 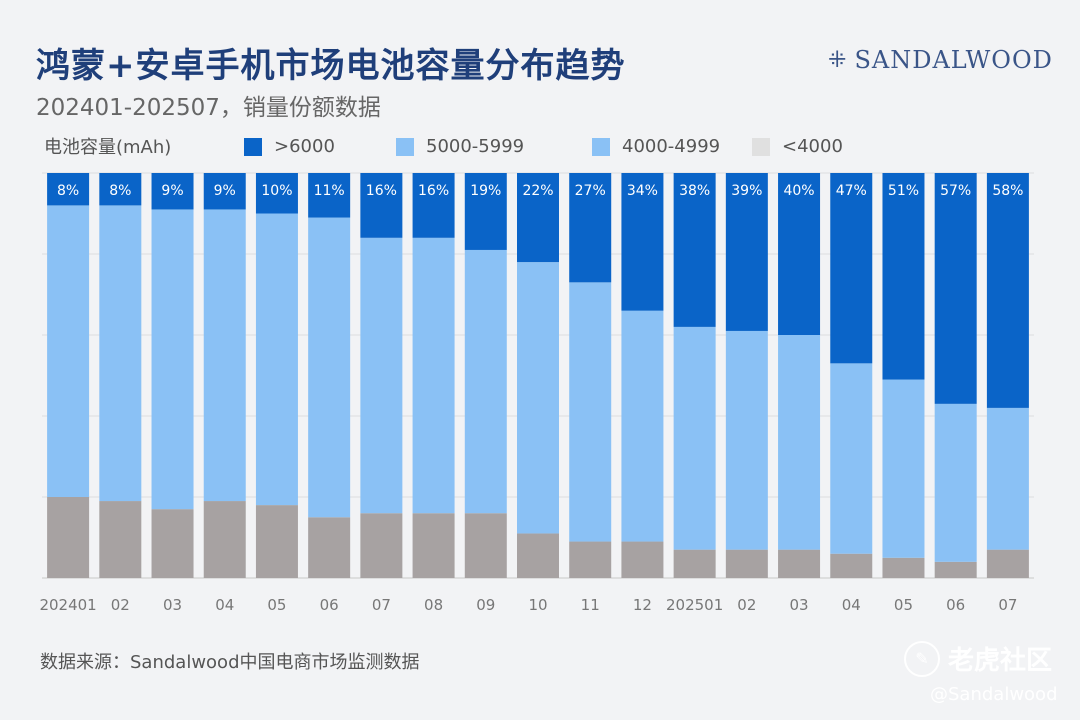 What do you see at coordinates (433, 191) in the screenshot?
I see `data-label: 16%` at bounding box center [433, 191].